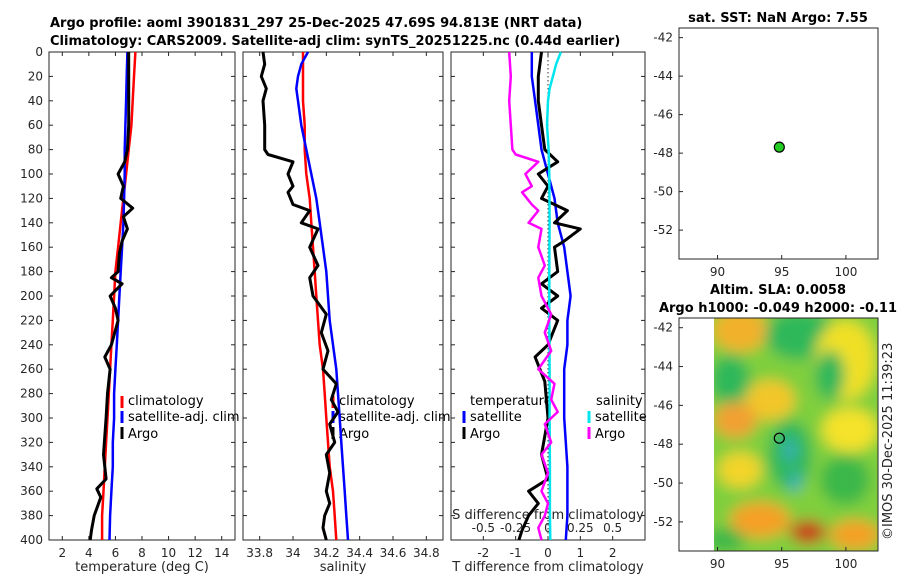  What do you see at coordinates (166, 401) in the screenshot?
I see `legend-climatology: climatology` at bounding box center [166, 401].